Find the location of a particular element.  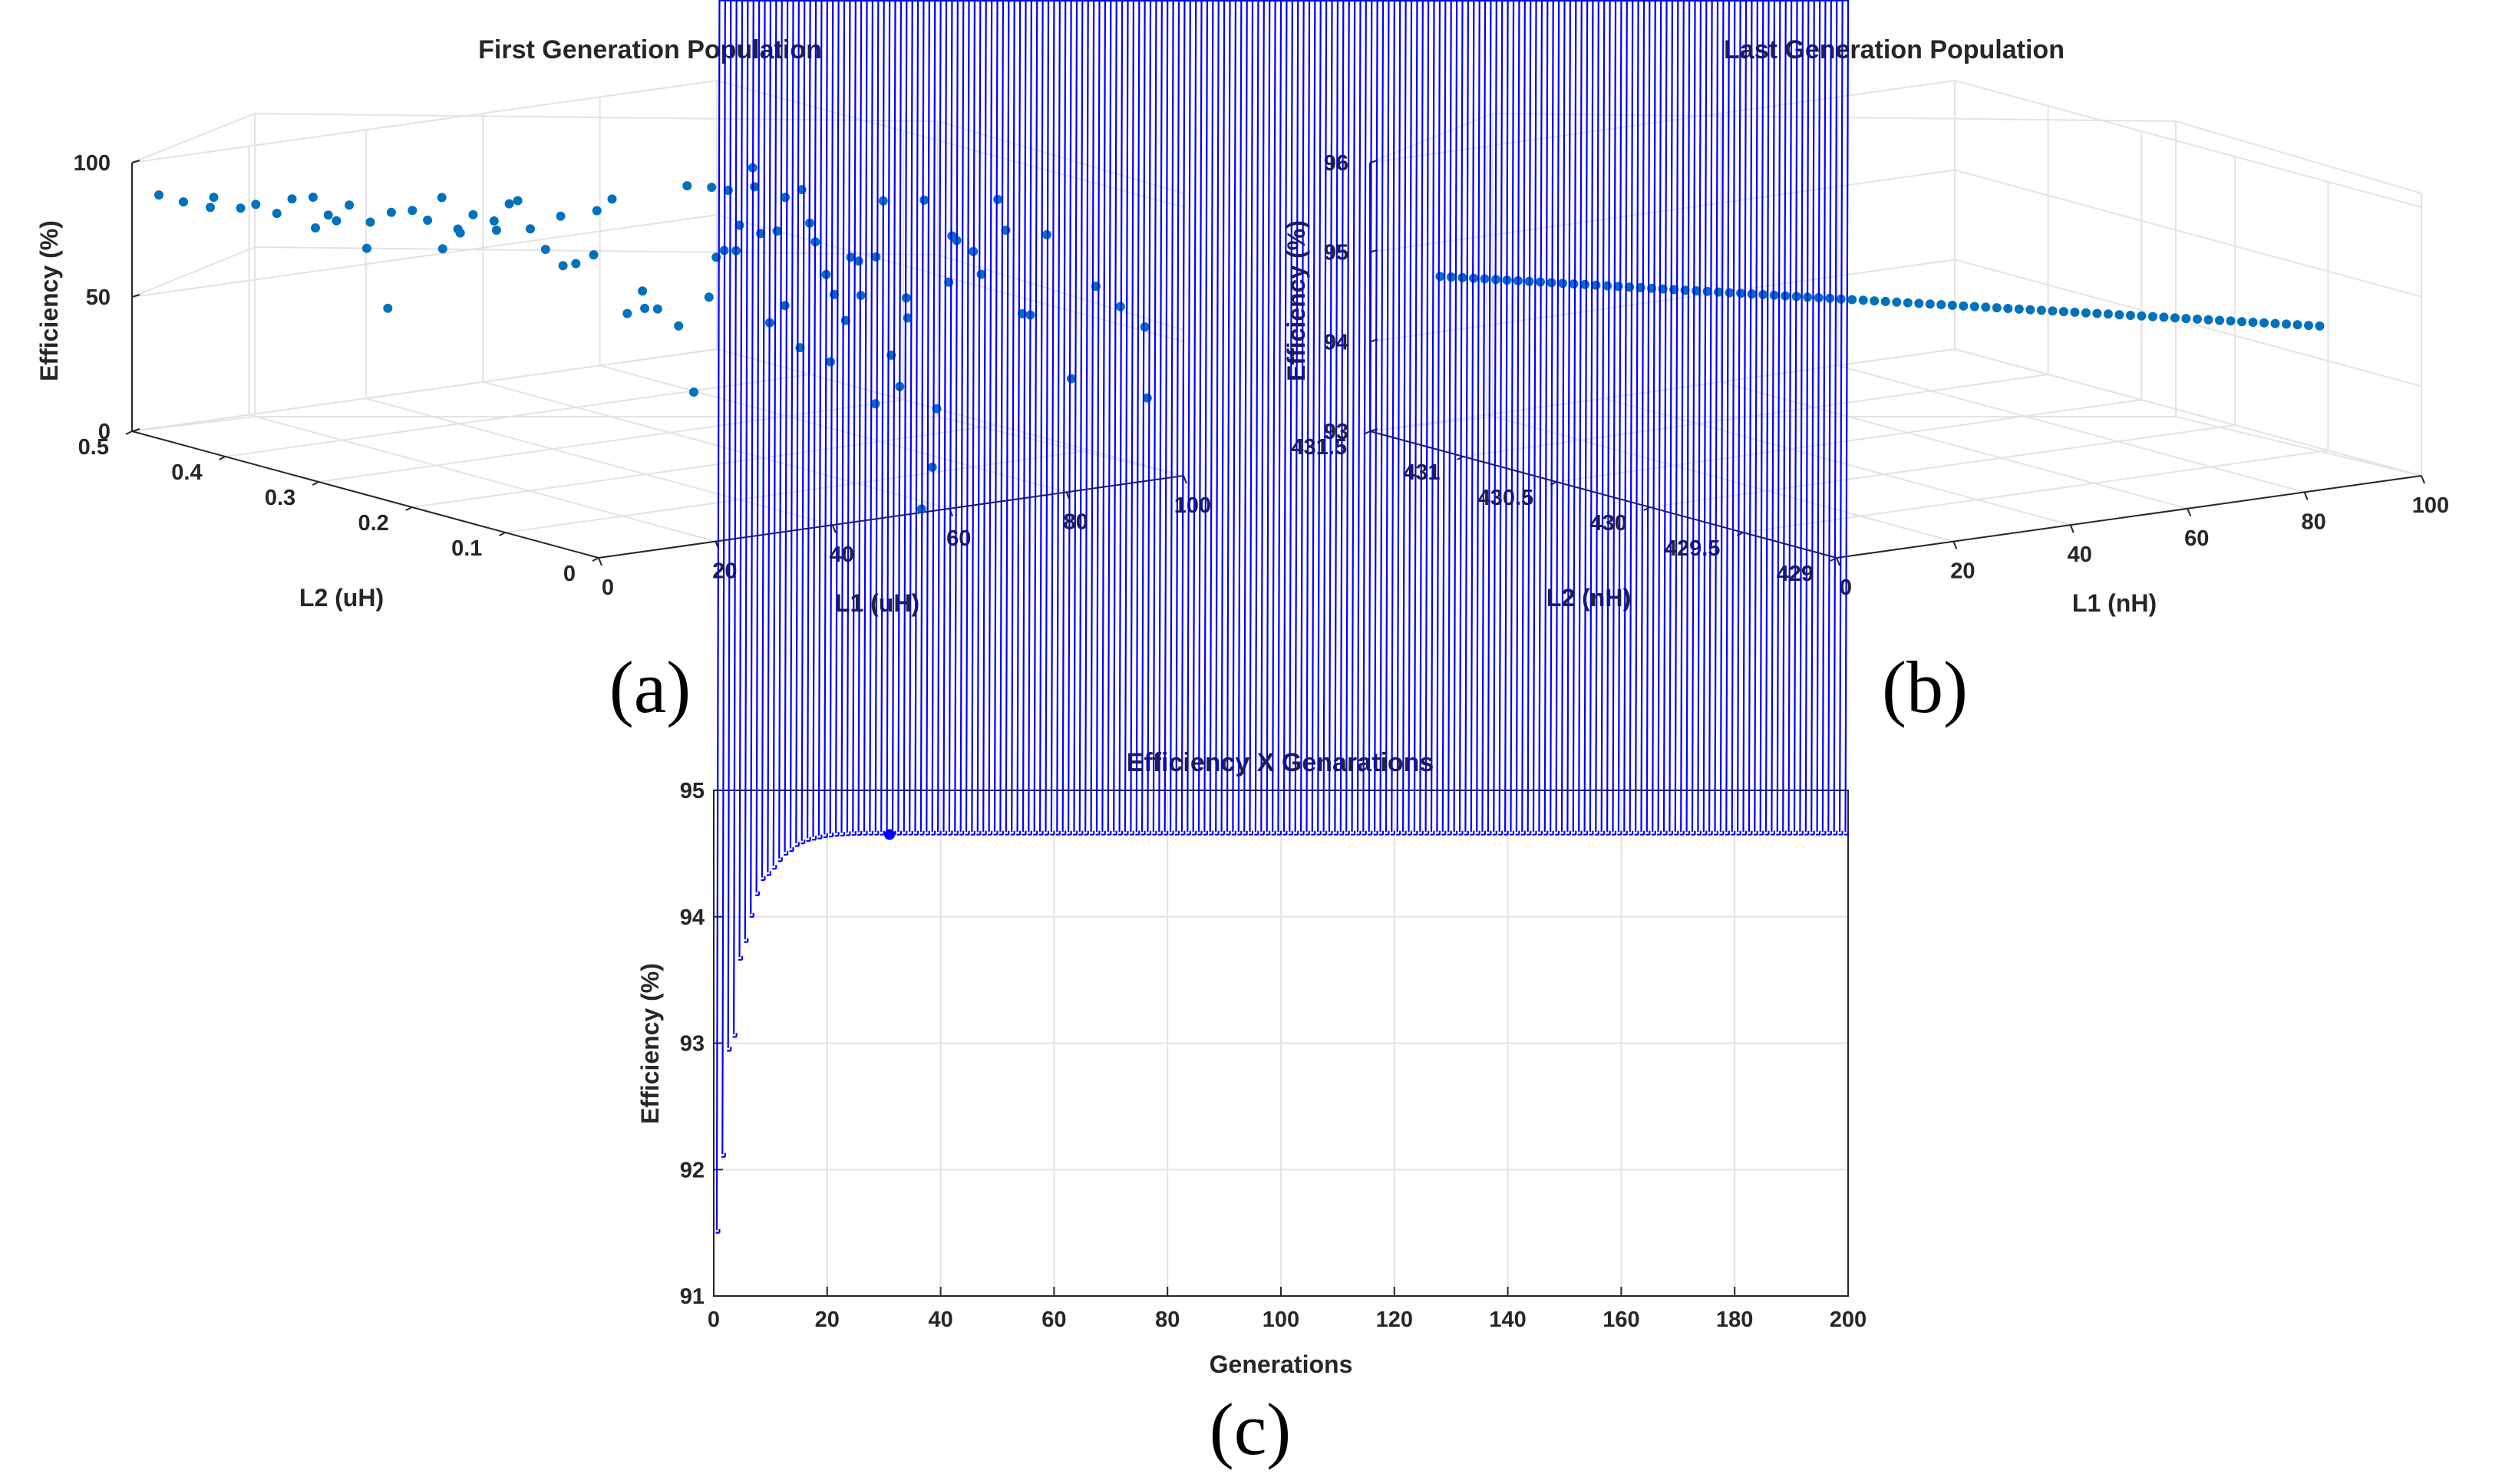

z-tick-label: 0 is located at coordinates (104, 432).